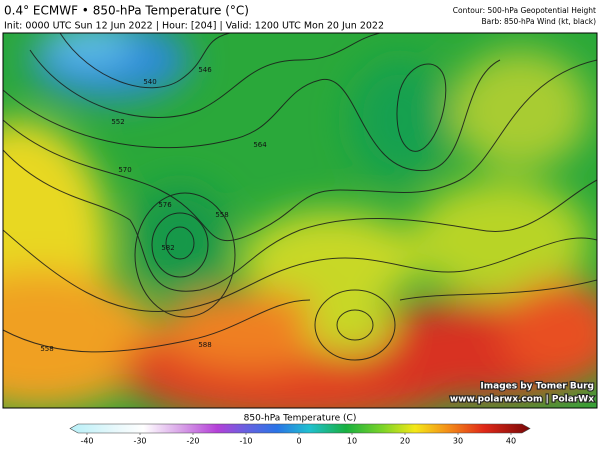  What do you see at coordinates (167, 248) in the screenshot?
I see `contour-label: 582` at bounding box center [167, 248].